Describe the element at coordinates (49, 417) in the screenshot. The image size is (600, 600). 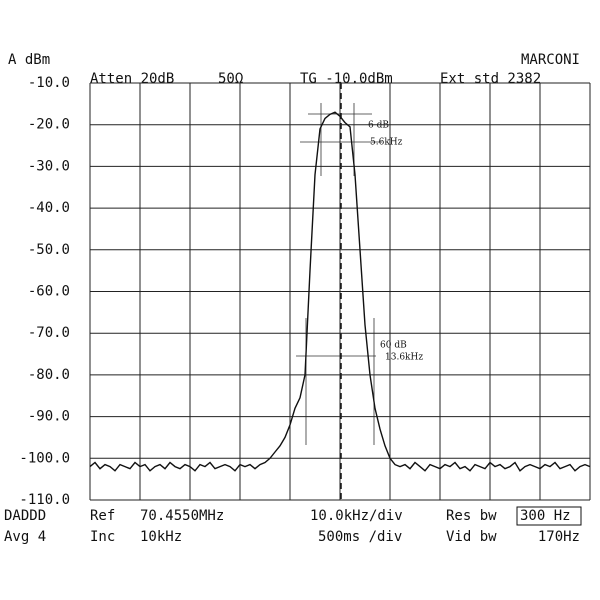
I see `y-tick-label: -90.0` at that location.